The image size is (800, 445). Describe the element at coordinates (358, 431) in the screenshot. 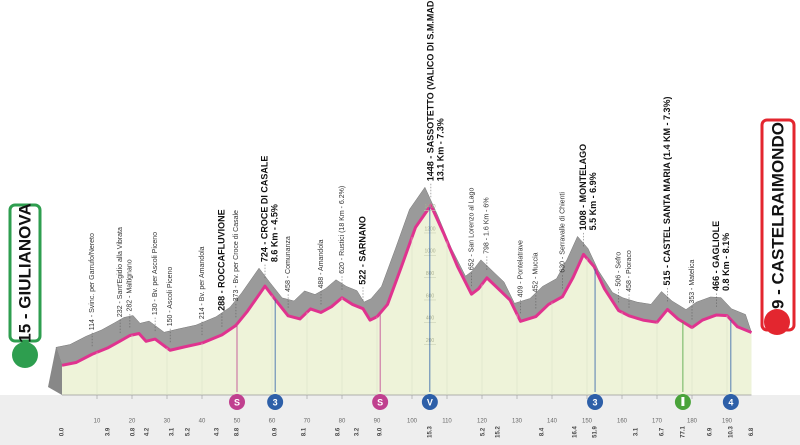

I see `segment-label: 3.2` at that location.